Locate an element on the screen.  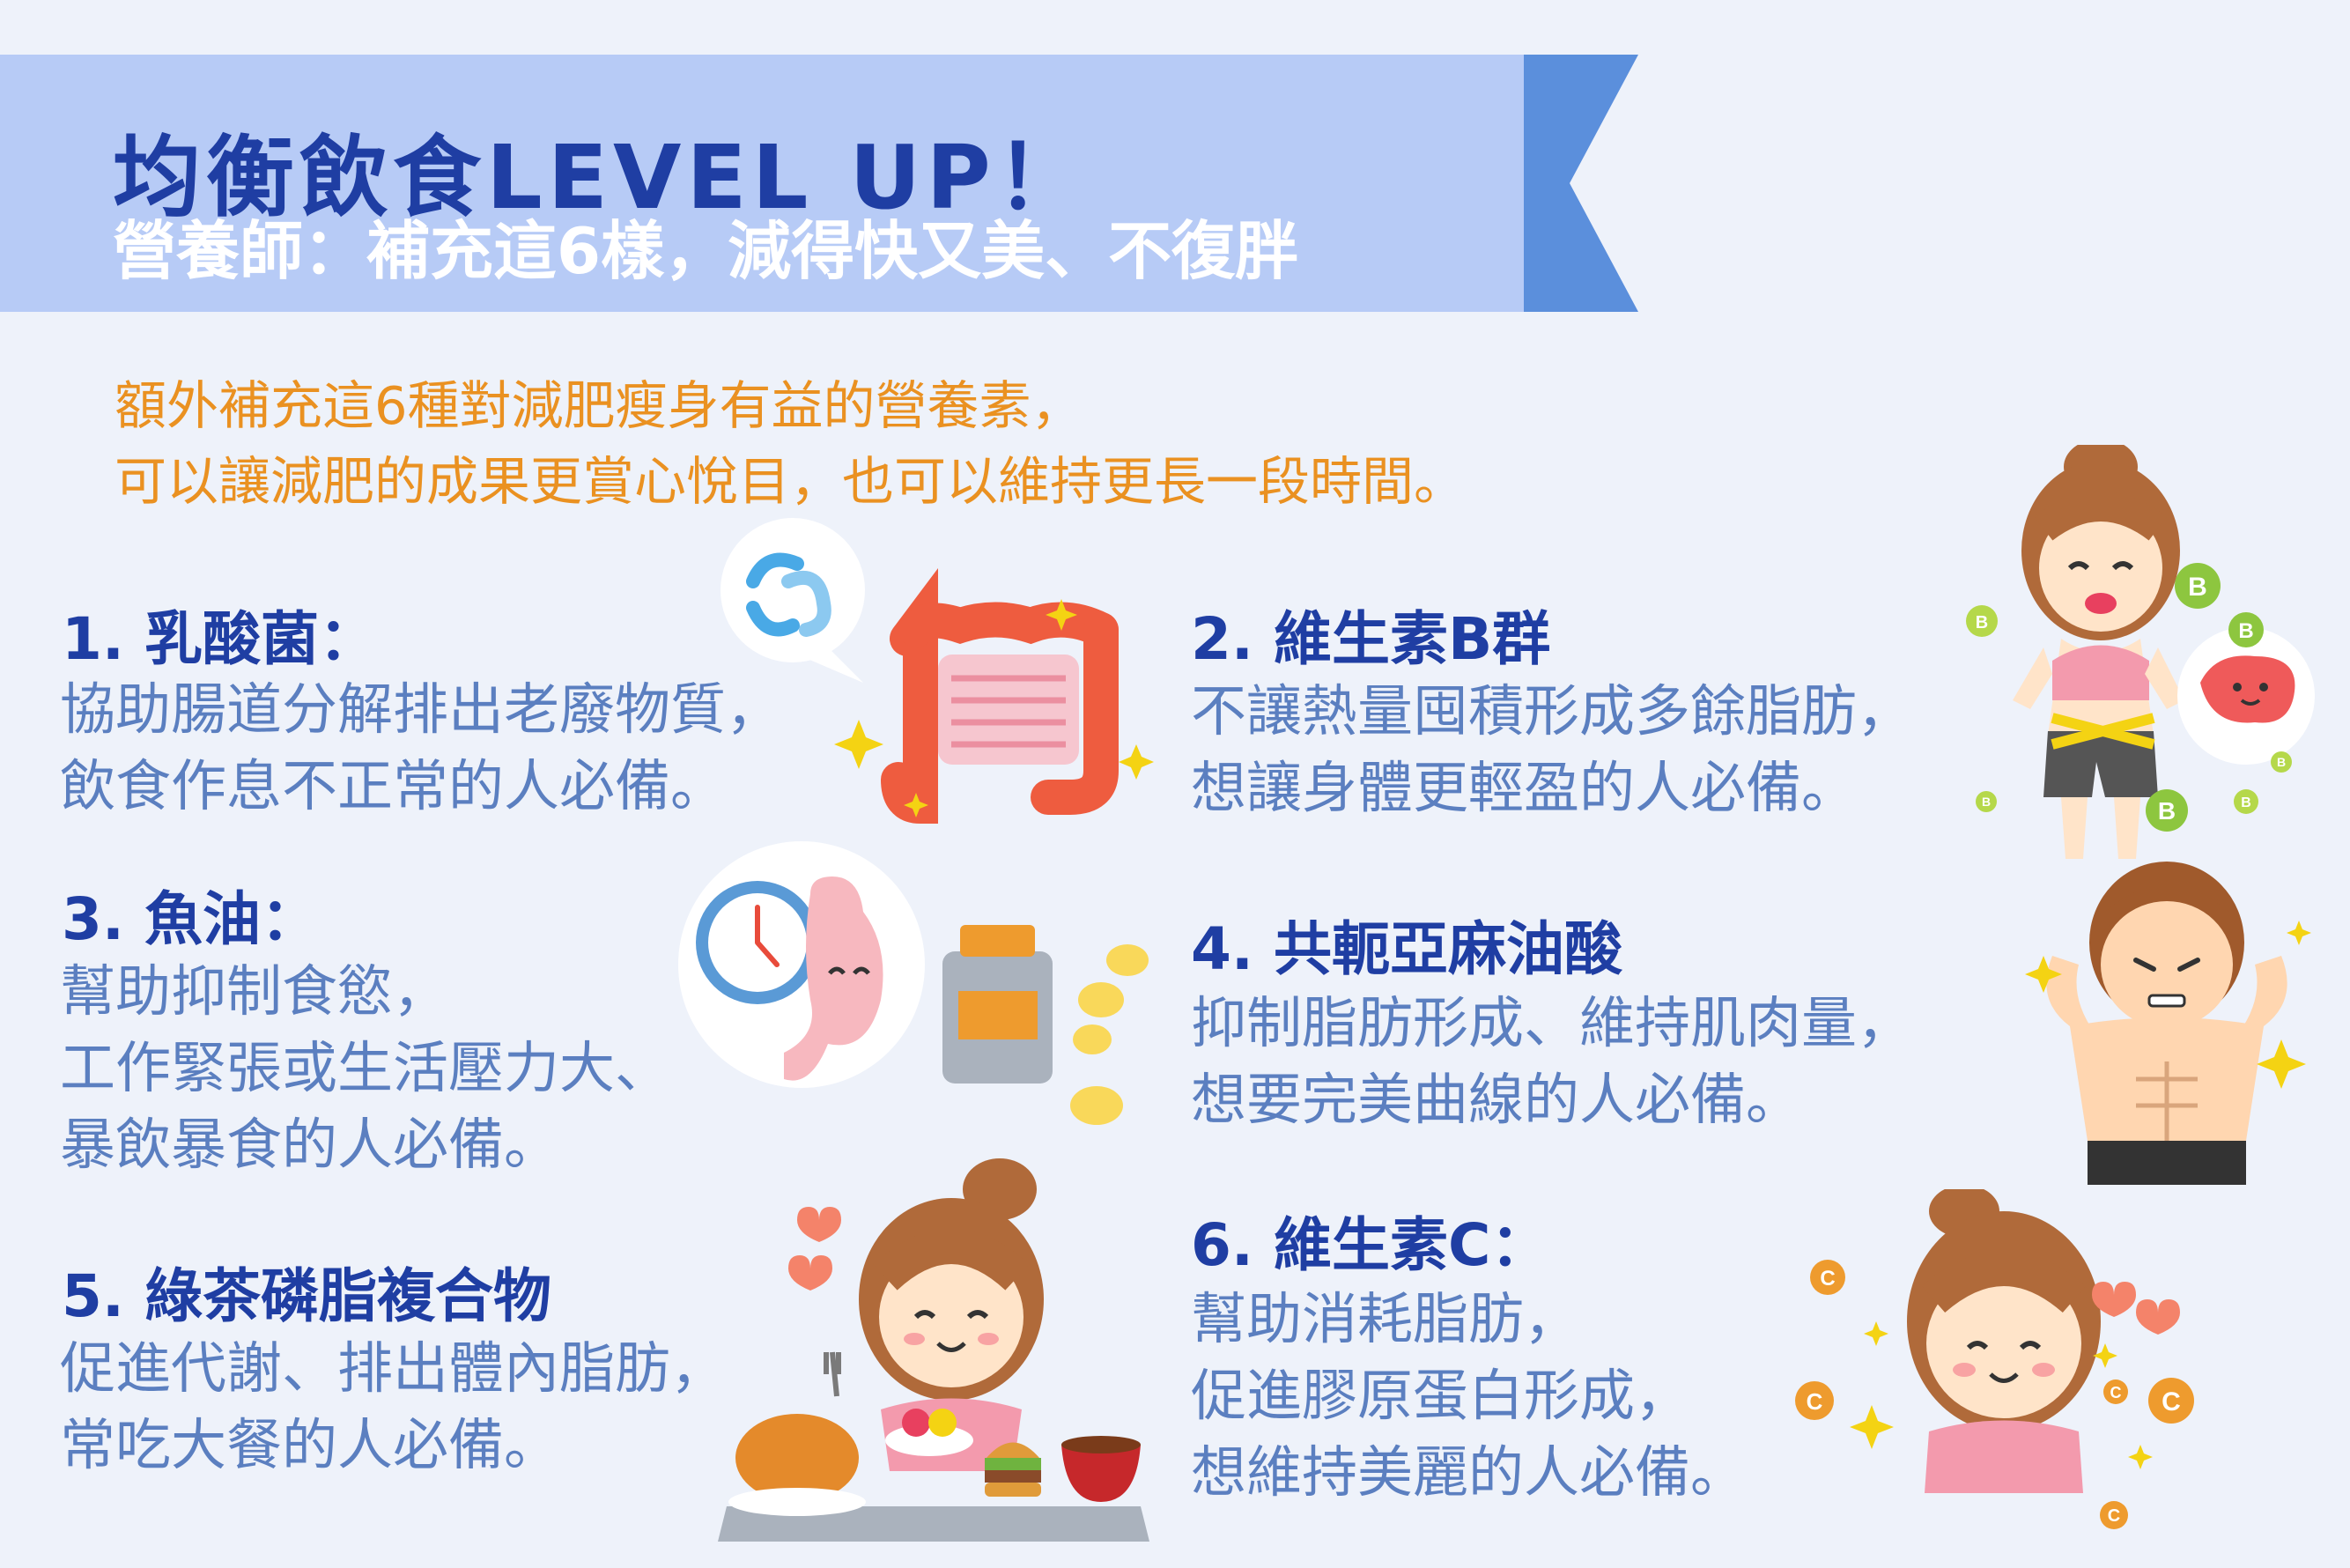
item-heading-probiotics: 1. 乳酸菌： is located at coordinates (219, 639).